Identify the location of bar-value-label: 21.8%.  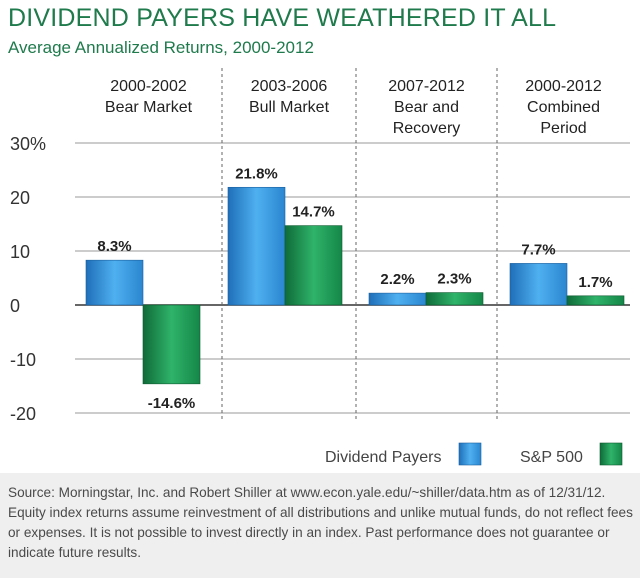
(256, 173).